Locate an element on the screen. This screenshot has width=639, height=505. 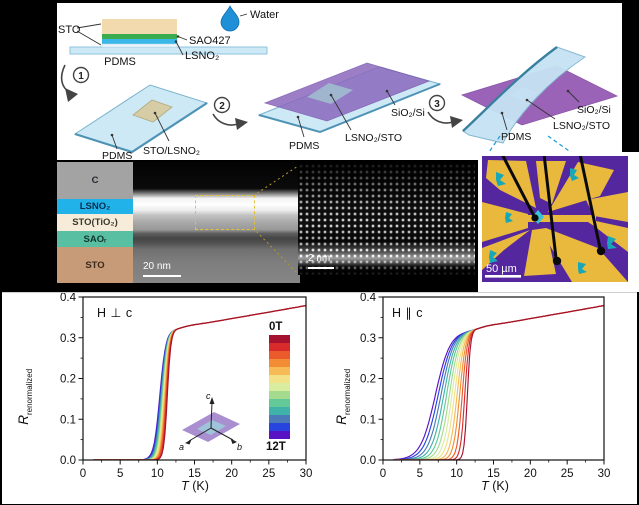
curve-12T is located at coordinates (498, 382).